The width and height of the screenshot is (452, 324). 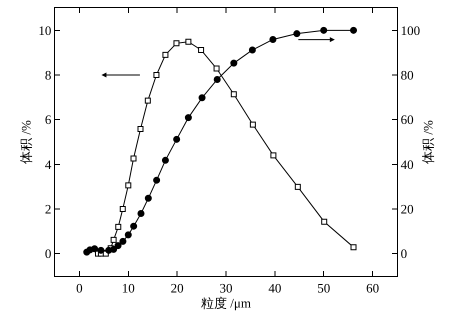 What do you see at coordinates (226, 303) in the screenshot?
I see `x-axis-title: 粒度 /μm` at bounding box center [226, 303].